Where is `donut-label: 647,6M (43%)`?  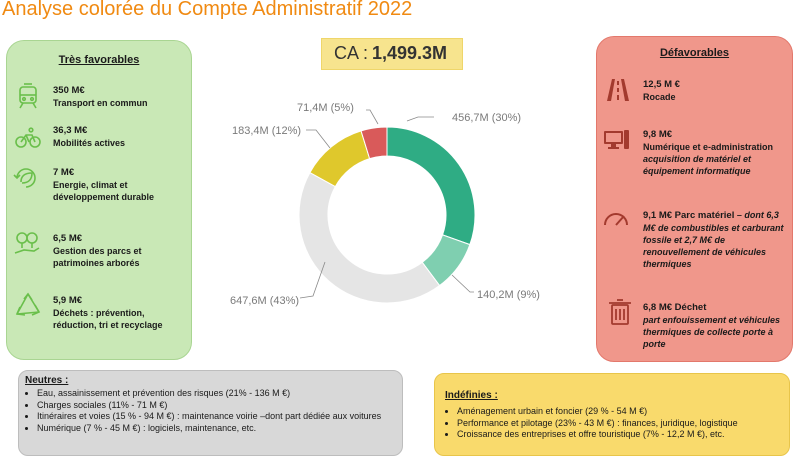 donut-label: 647,6M (43%) is located at coordinates (264, 301).